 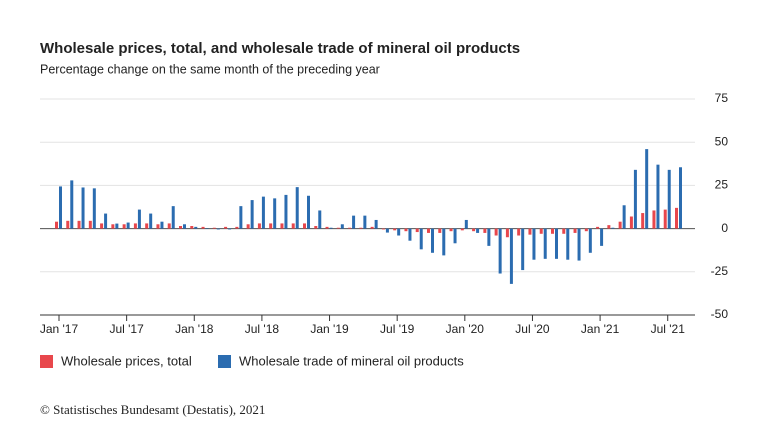 I want to click on x-tick-label: Jan '18, so click(x=194, y=329).